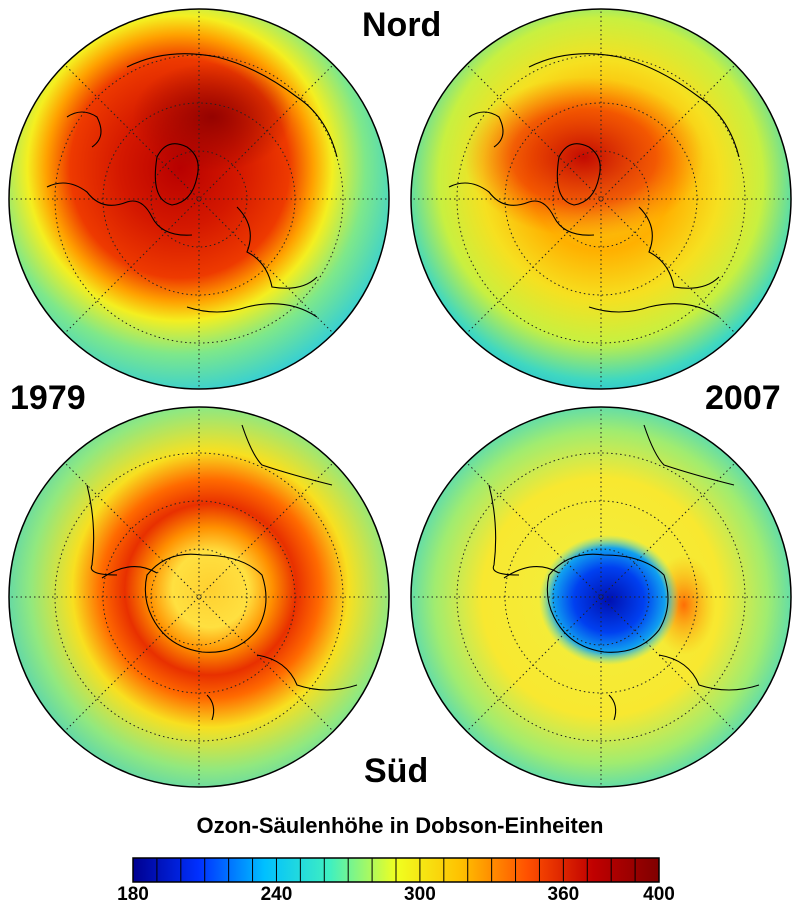 The height and width of the screenshot is (915, 800). I want to click on year-1979-label: 1979, so click(48, 398).